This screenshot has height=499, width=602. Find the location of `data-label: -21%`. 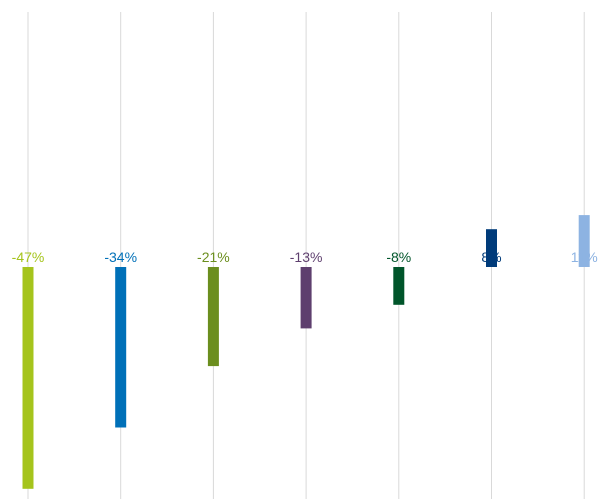

data-label: -21% is located at coordinates (213, 257).